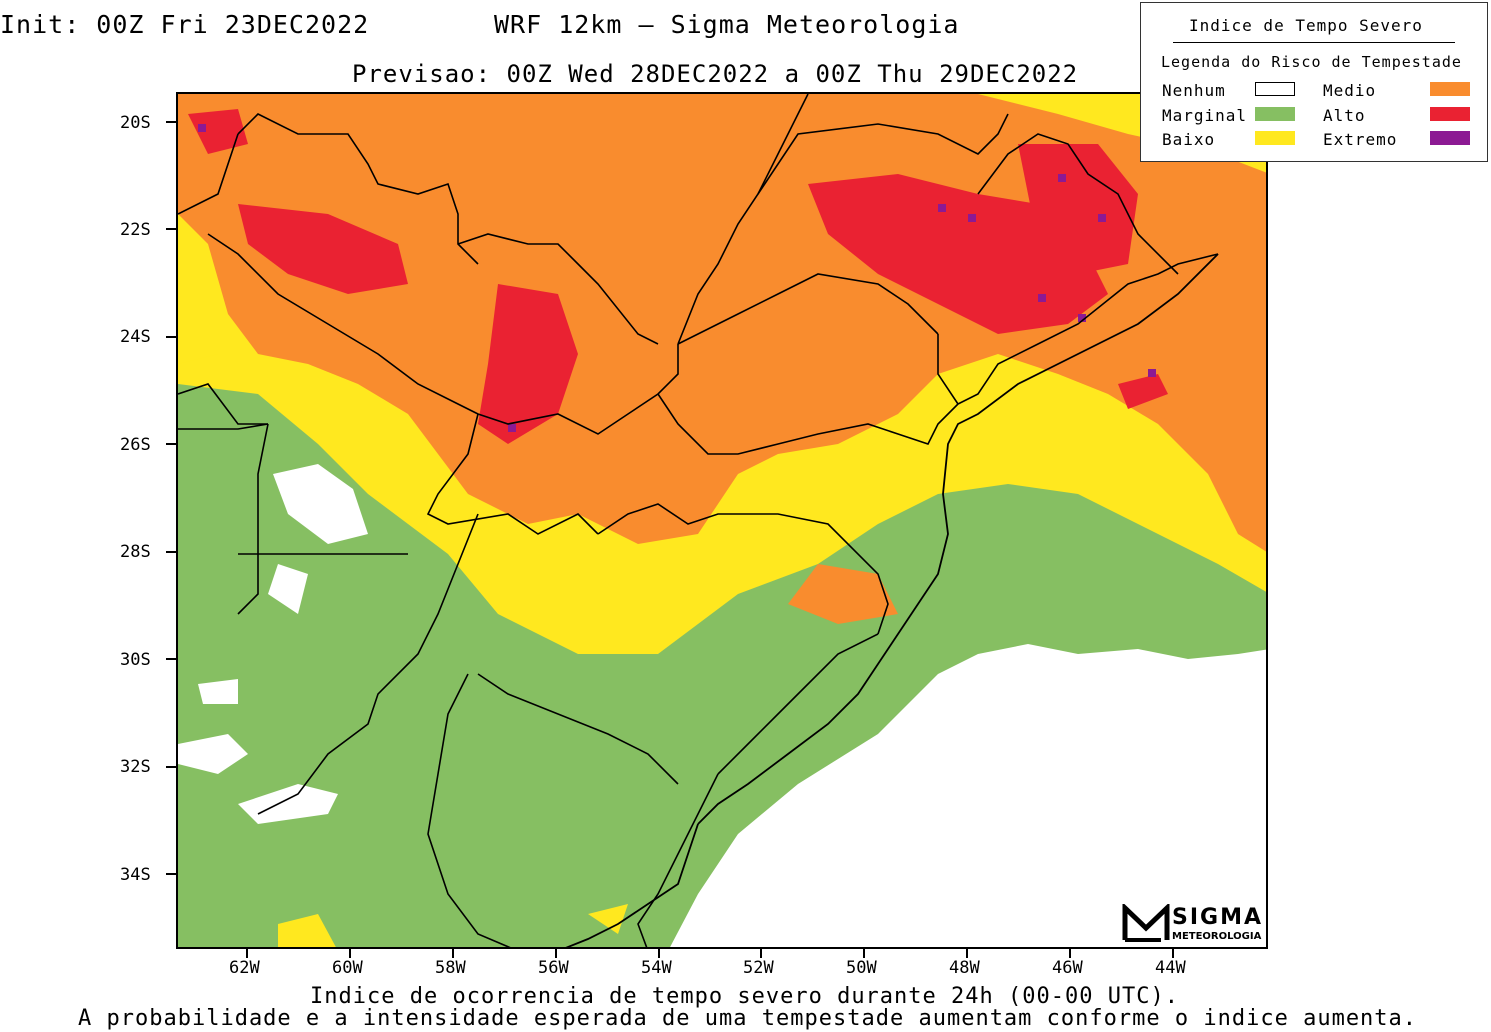  What do you see at coordinates (1306, 25) in the screenshot?
I see `legend-title: Indice de Tempo Severo` at bounding box center [1306, 25].